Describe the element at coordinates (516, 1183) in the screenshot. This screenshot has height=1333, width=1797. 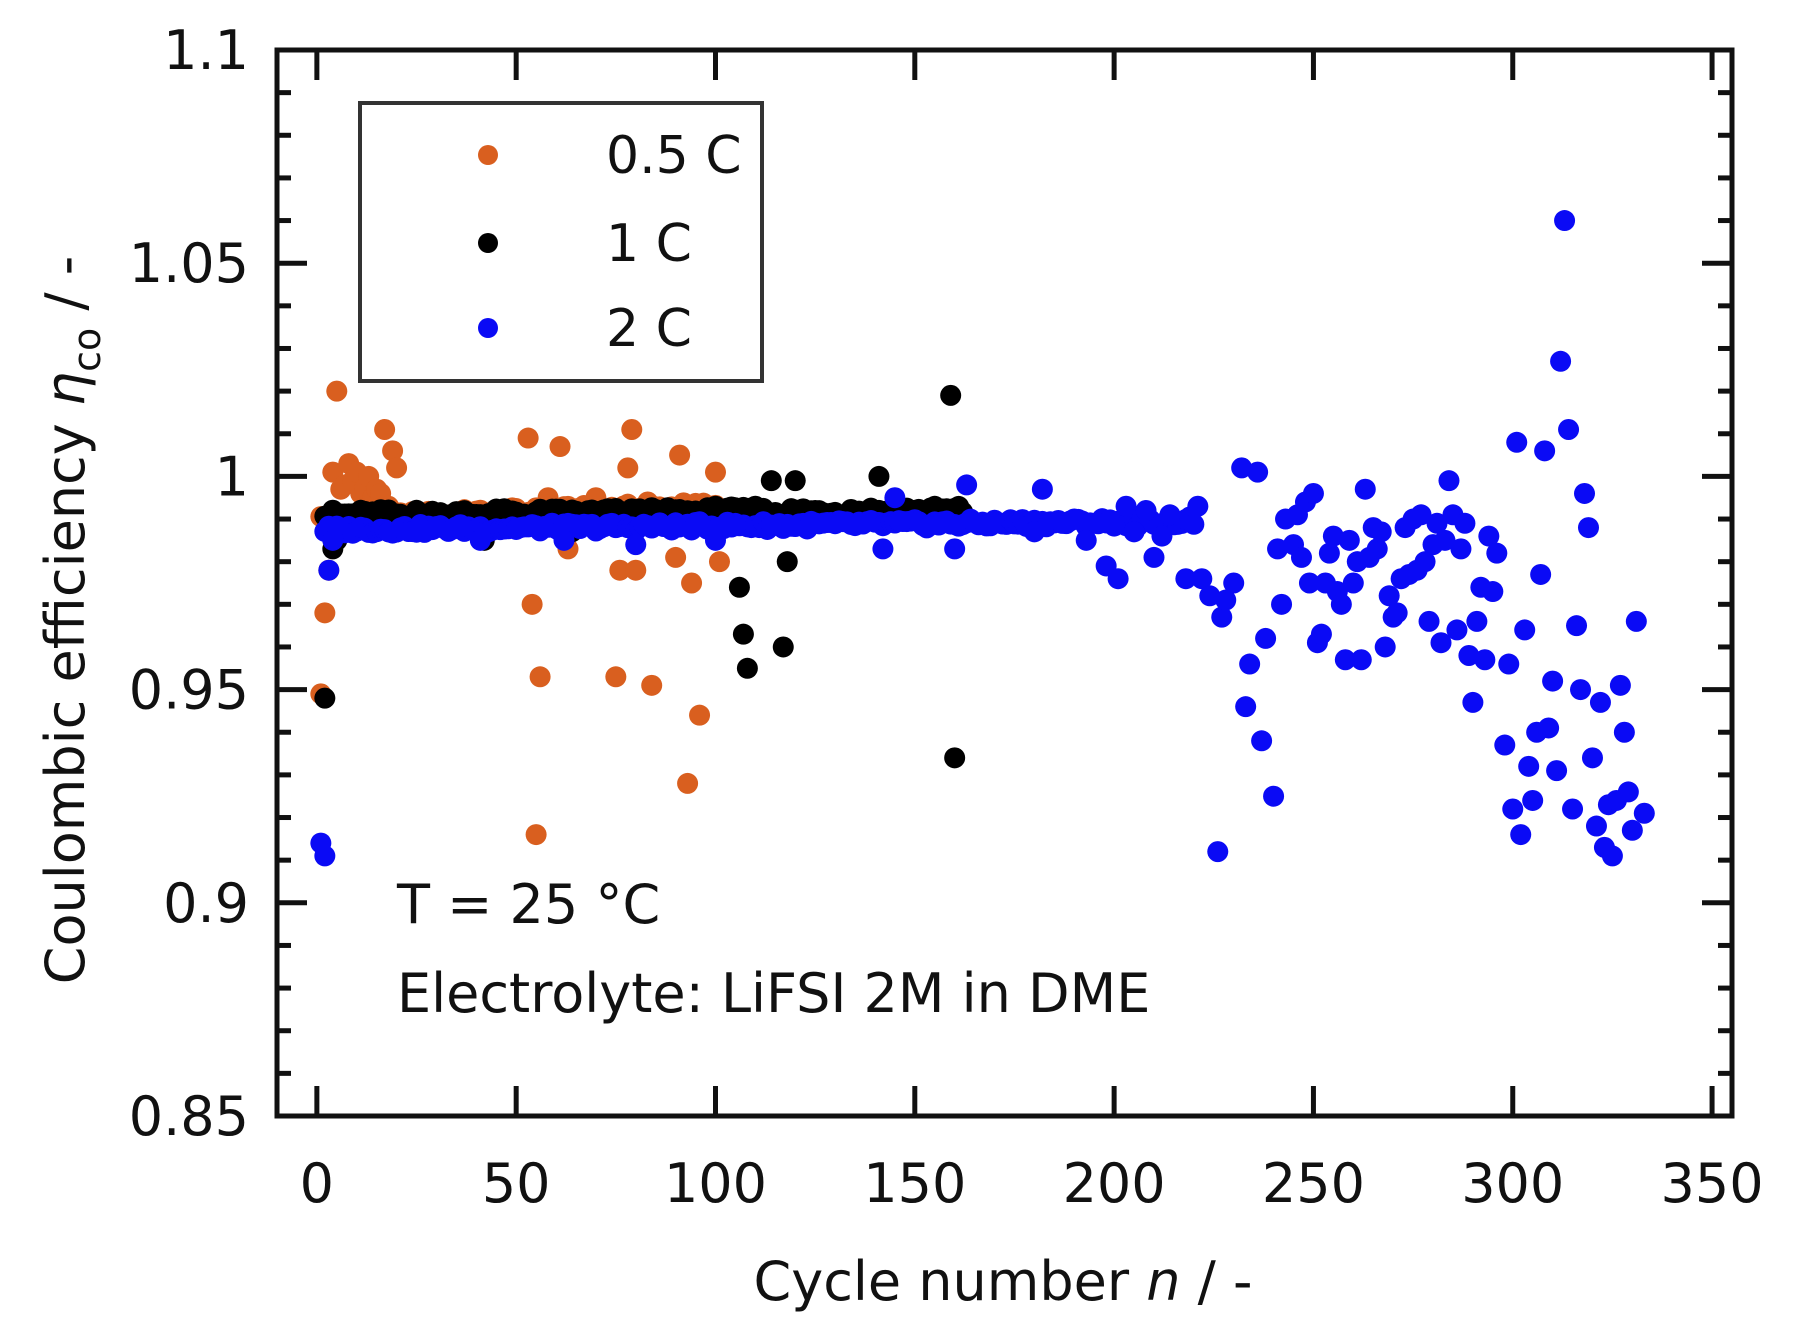
I see `x-tick-label: 50` at that location.